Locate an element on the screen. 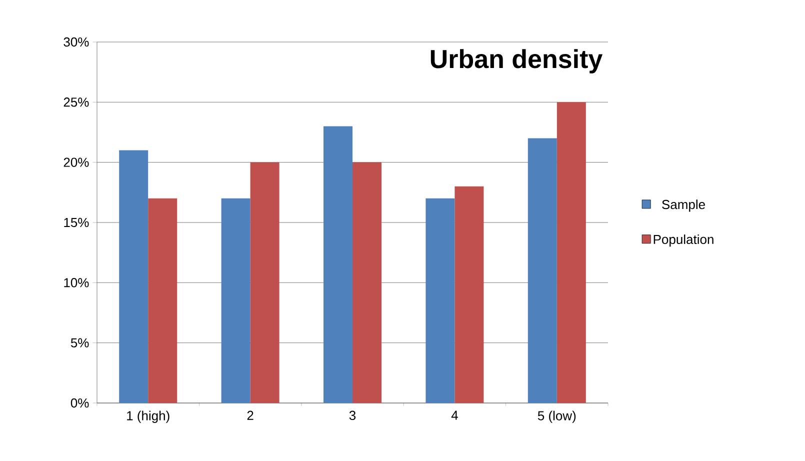  x-tick-label: 4 is located at coordinates (454, 415).